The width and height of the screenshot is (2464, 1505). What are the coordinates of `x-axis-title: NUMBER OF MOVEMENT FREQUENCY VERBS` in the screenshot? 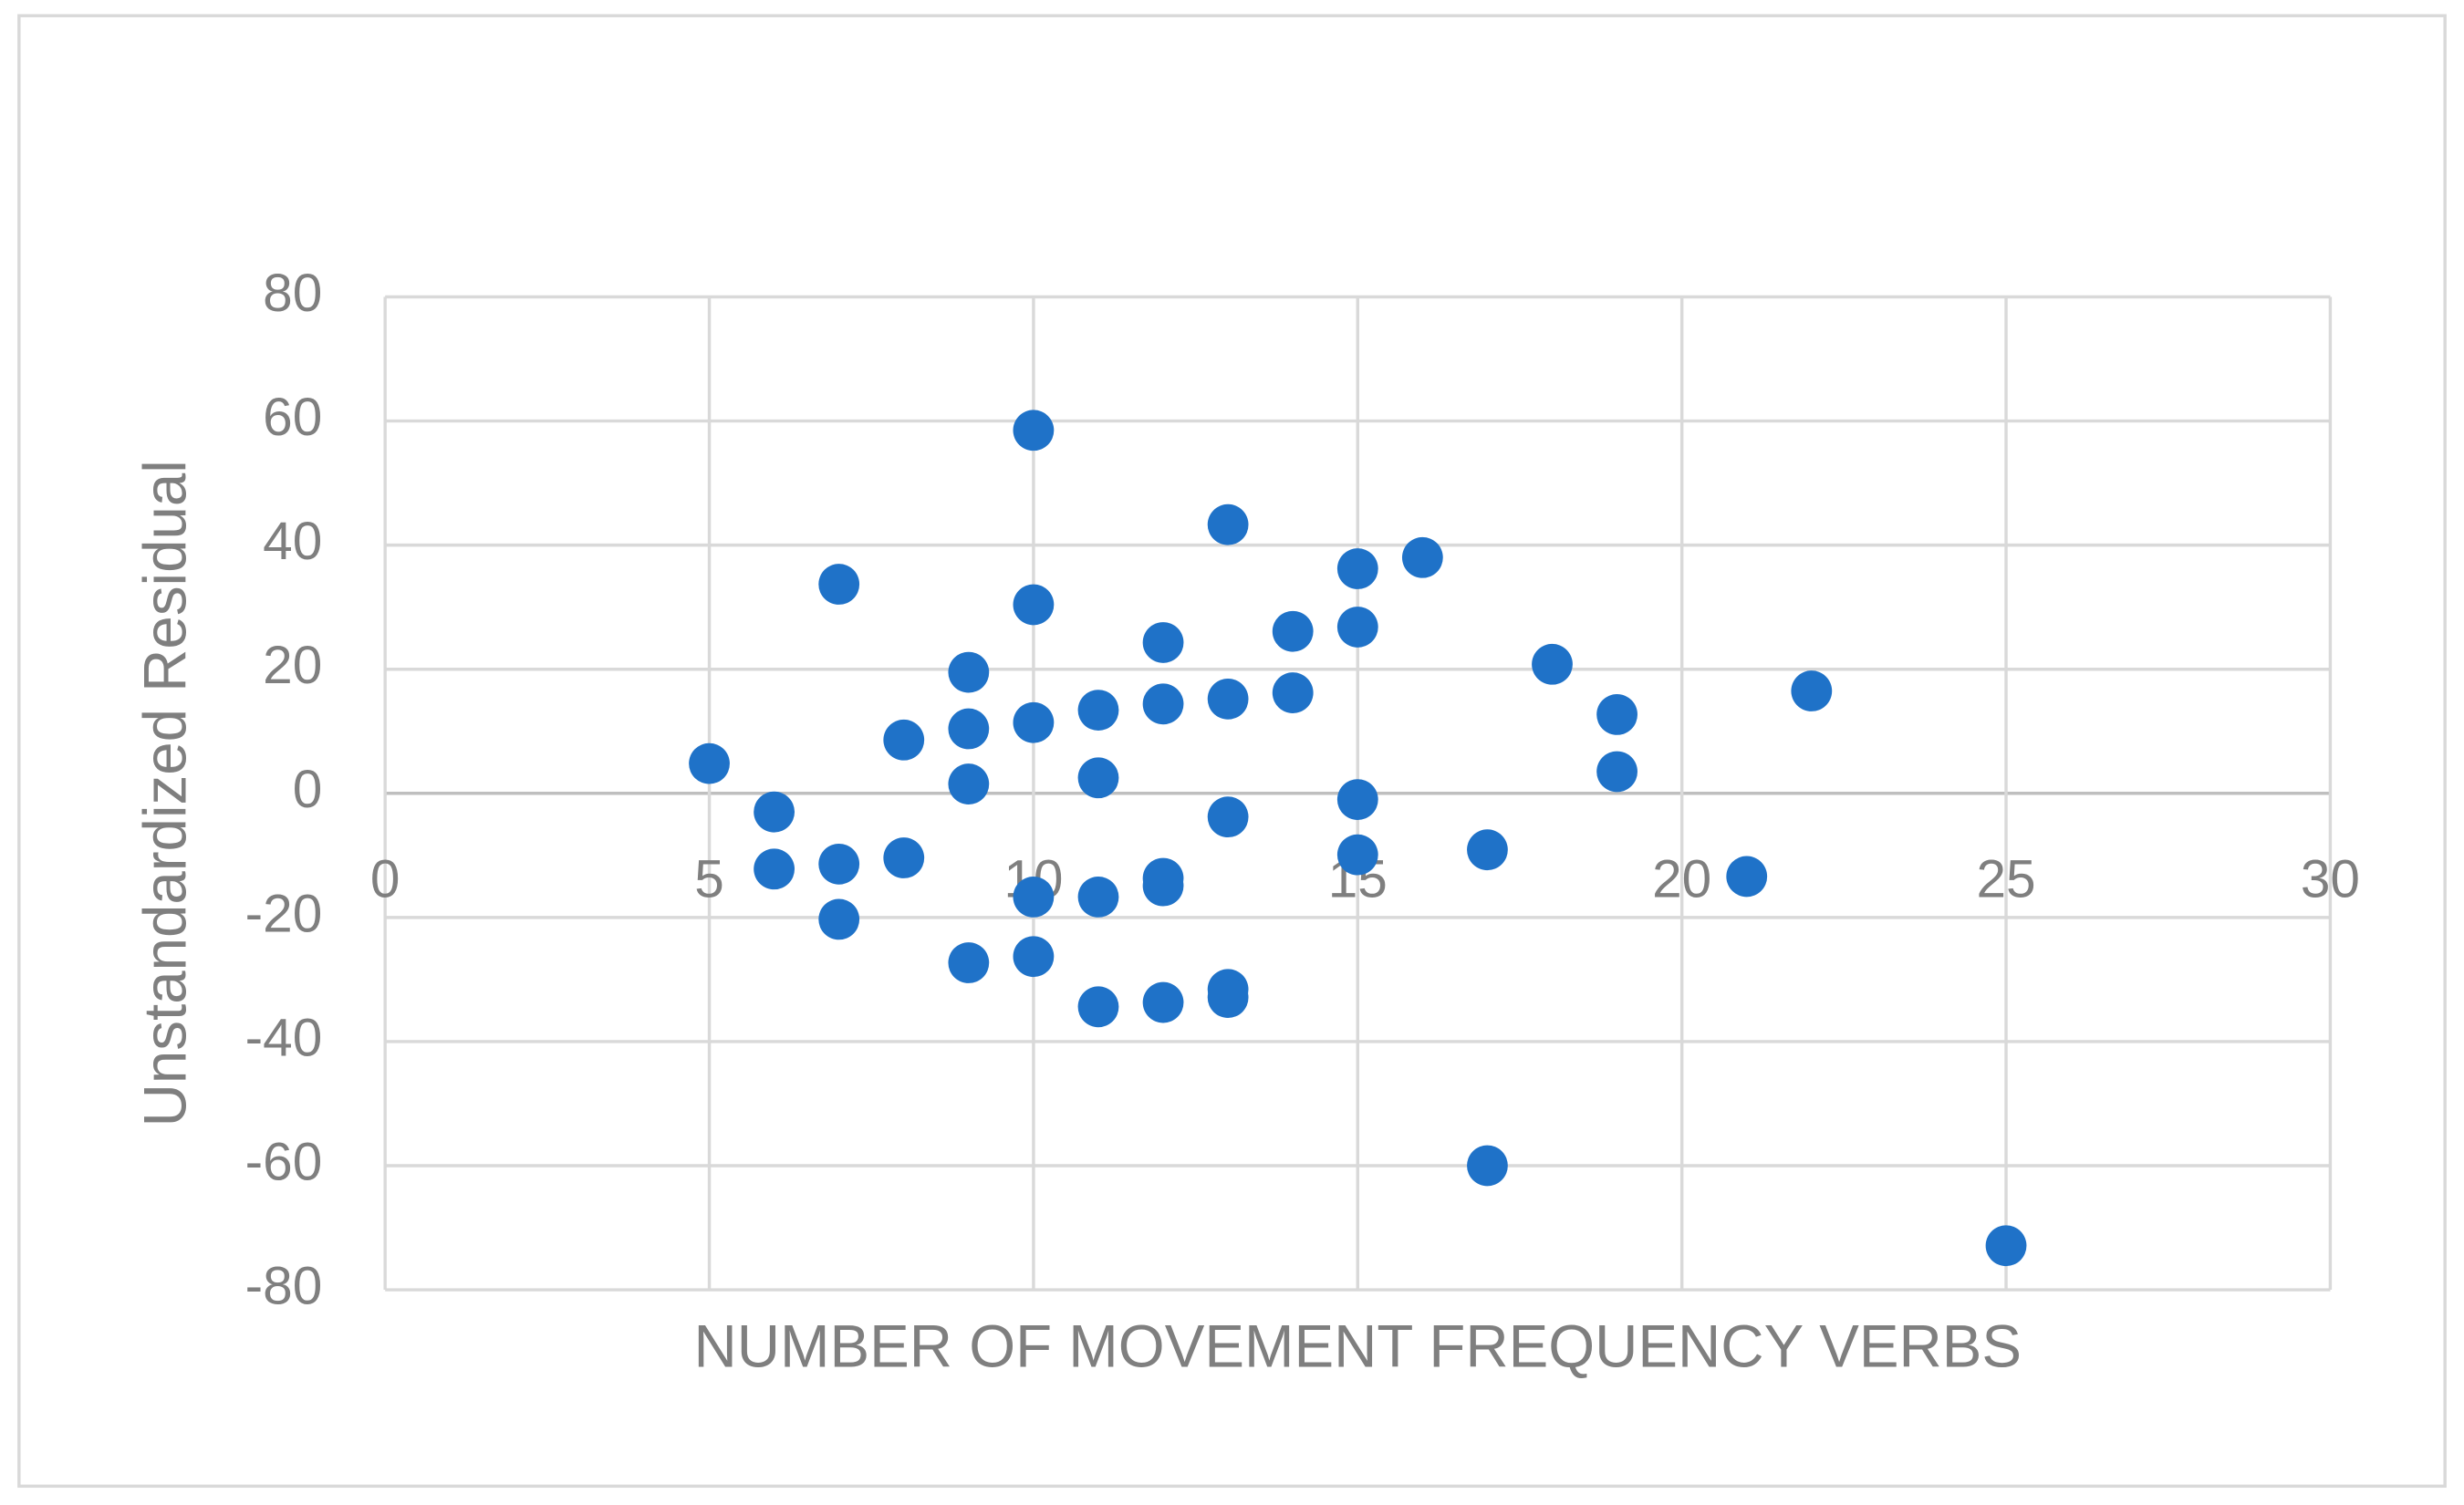 It's located at (1357, 1346).